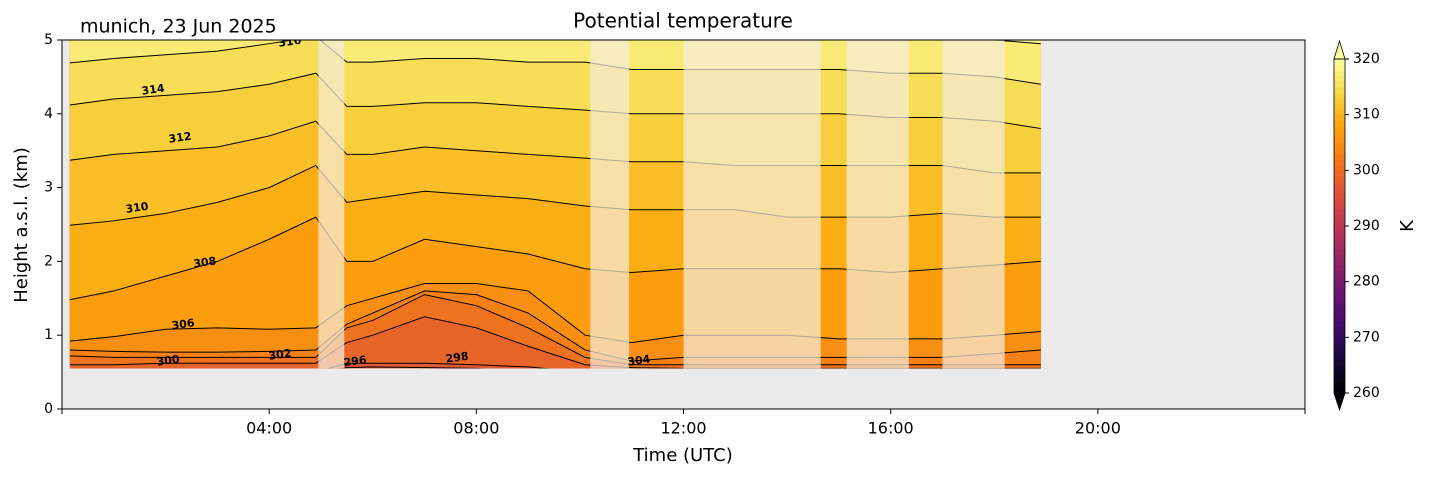 This screenshot has width=1429, height=478. What do you see at coordinates (1098, 428) in the screenshot?
I see `x-tick-label: 20:00` at bounding box center [1098, 428].